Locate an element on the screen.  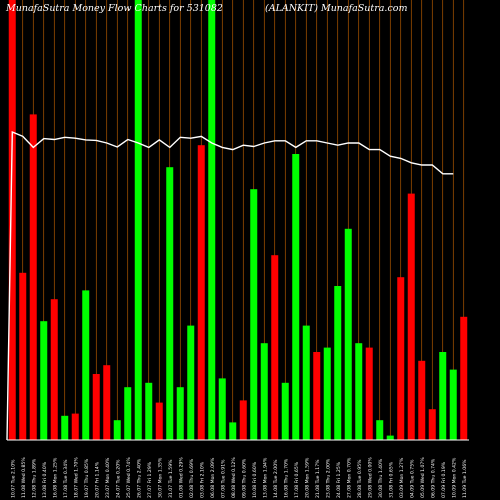
x-tick-label: 24.08 Fri 1.25% is located at coordinates (339, 479).